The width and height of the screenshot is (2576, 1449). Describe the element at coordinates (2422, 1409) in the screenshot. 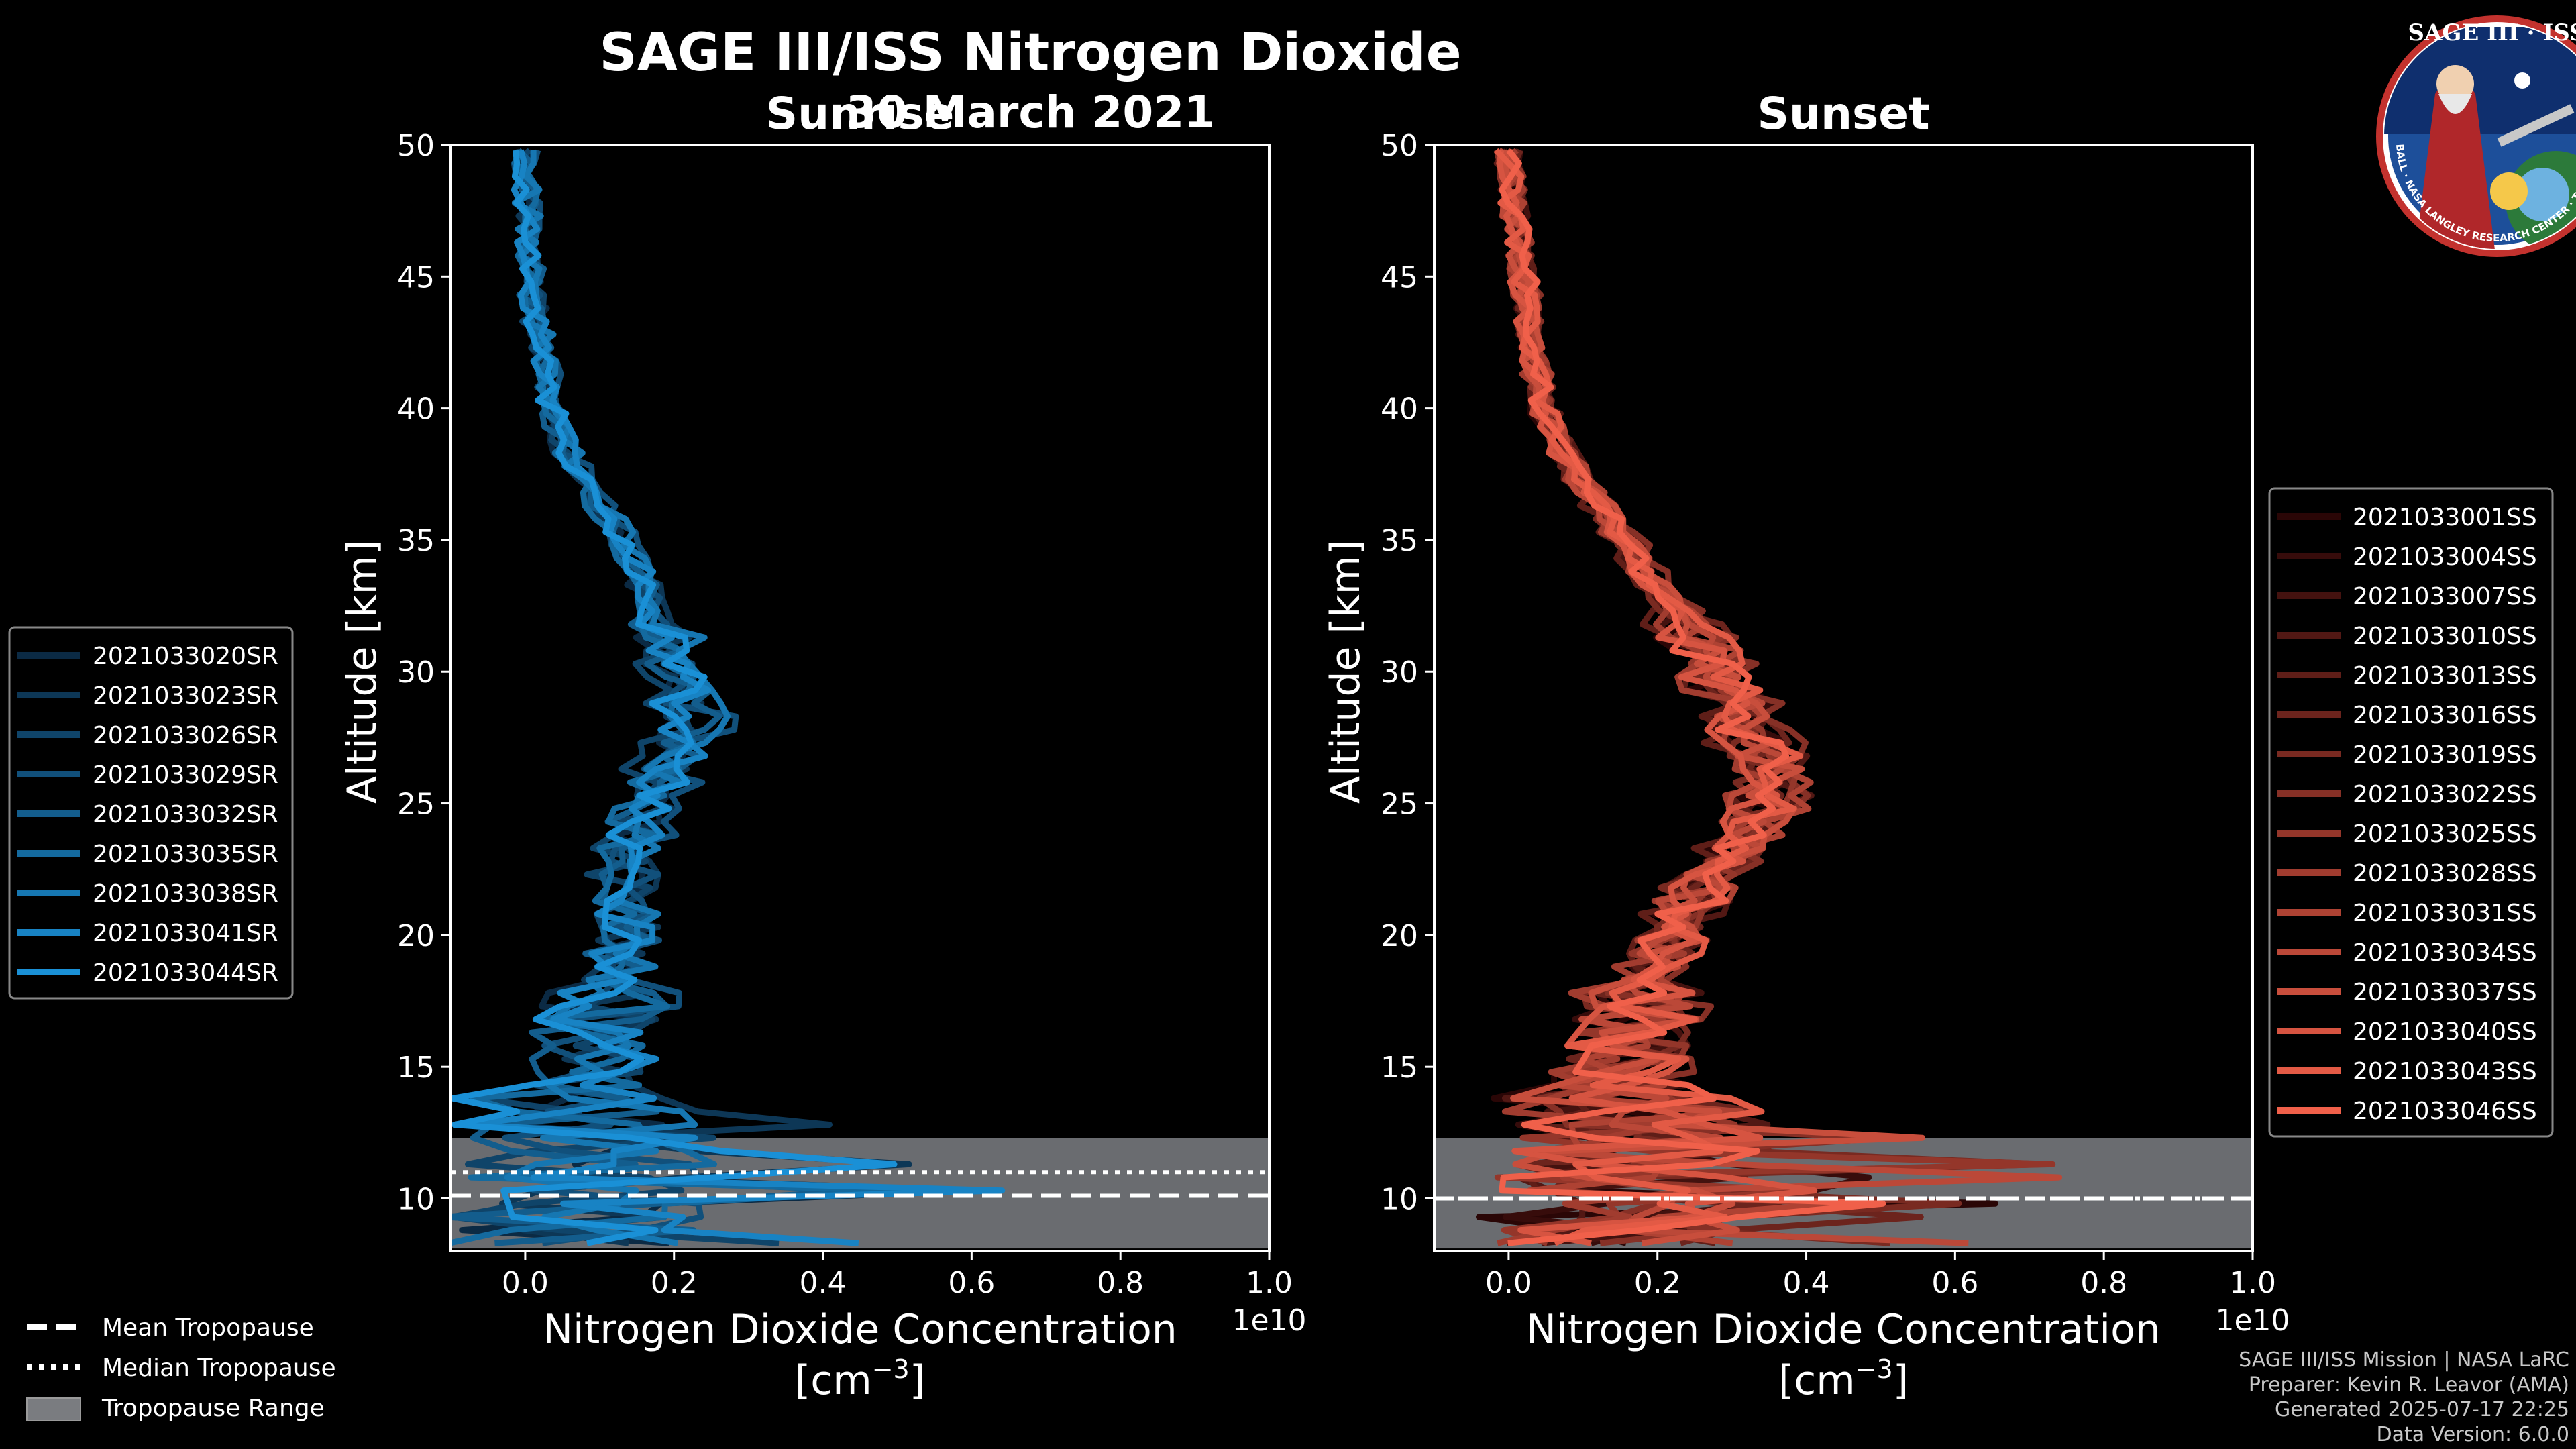

I see `credit-line-3: Generated 2025-07-17 22:25` at that location.